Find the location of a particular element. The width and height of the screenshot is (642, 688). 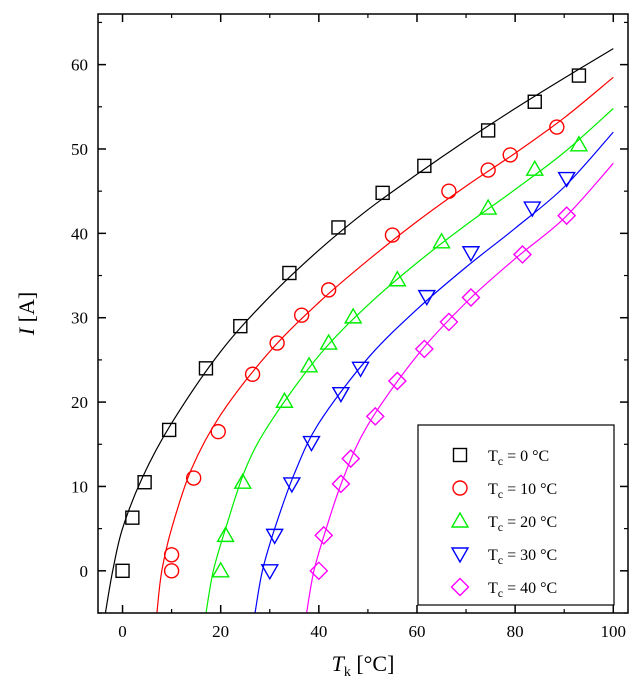

y-axis-title: I [A] is located at coordinates (26, 314).